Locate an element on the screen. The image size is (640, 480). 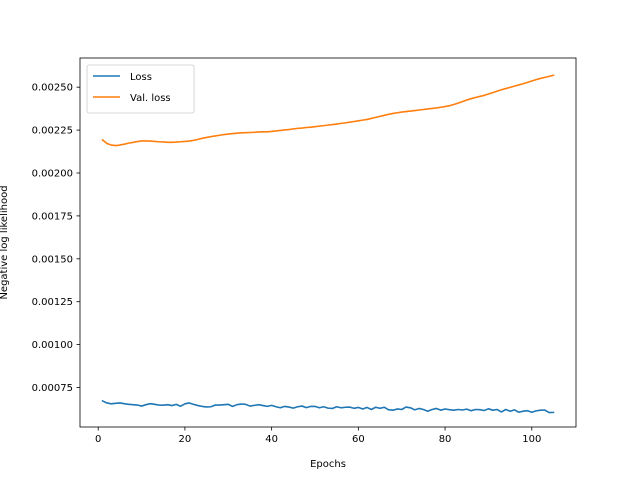
y-tick-label: 0.00225 is located at coordinates (52, 131).